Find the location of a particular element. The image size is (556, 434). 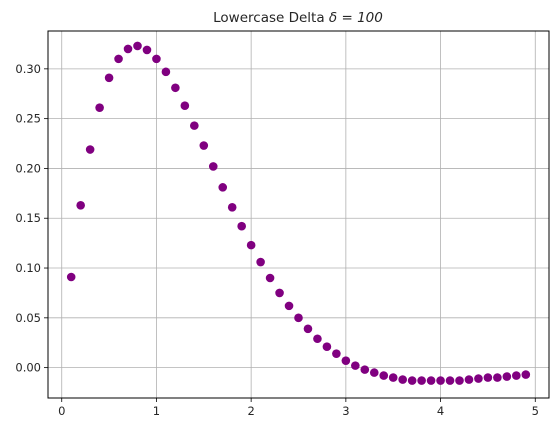

x-axis: 0 1 2 3 4 5 is located at coordinates (298, 408).